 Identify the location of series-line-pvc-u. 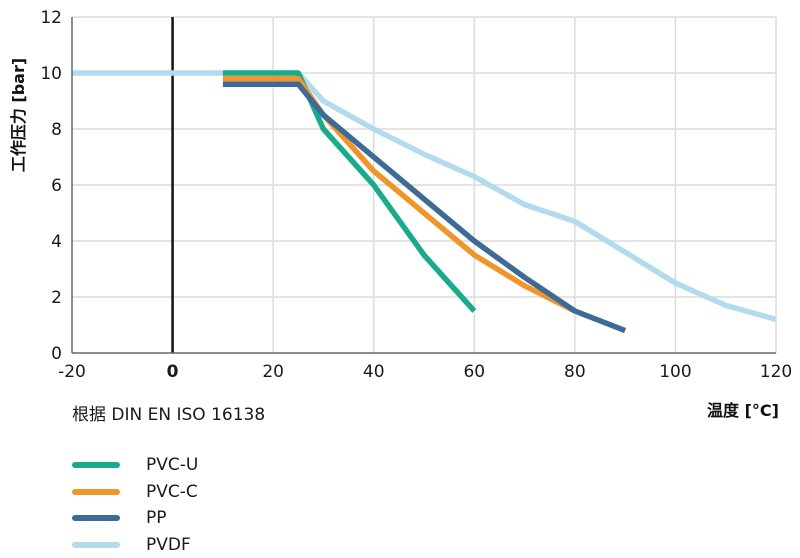
(349, 191).